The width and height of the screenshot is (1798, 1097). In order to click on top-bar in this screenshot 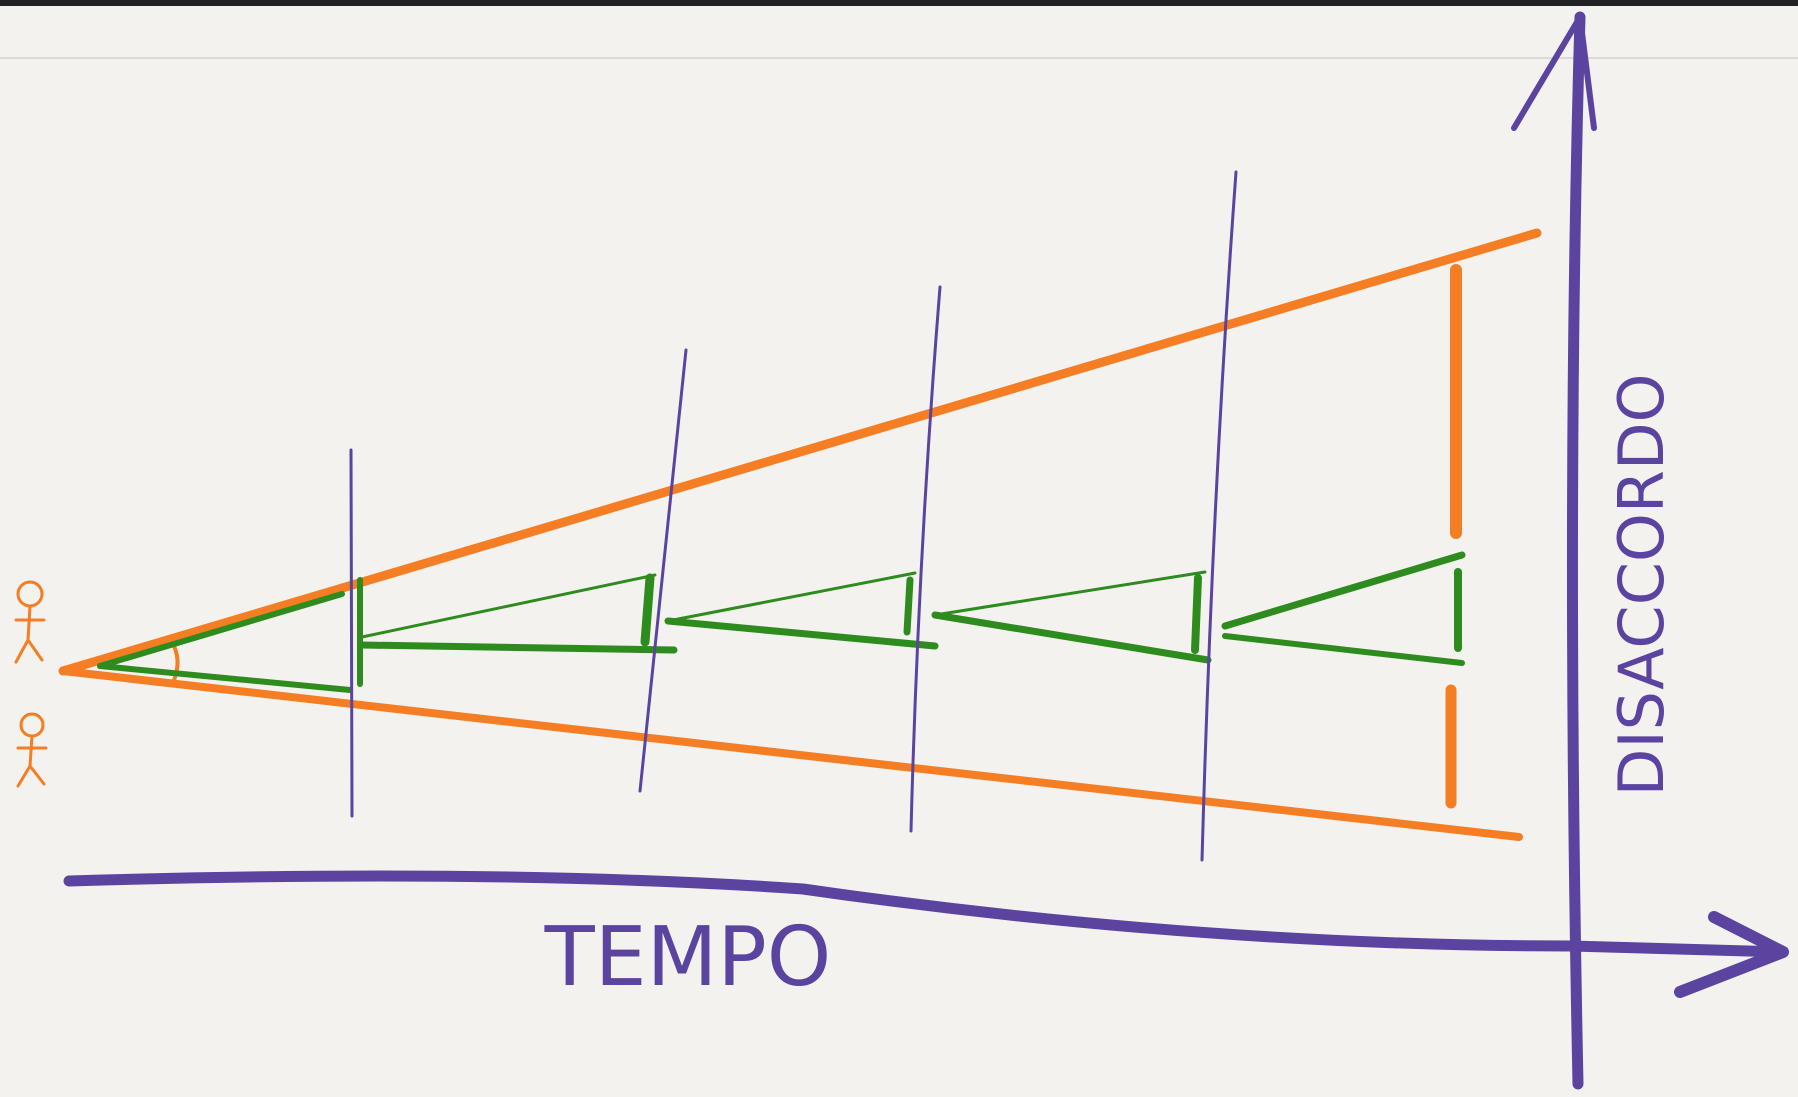, I will do `click(899, 3)`.